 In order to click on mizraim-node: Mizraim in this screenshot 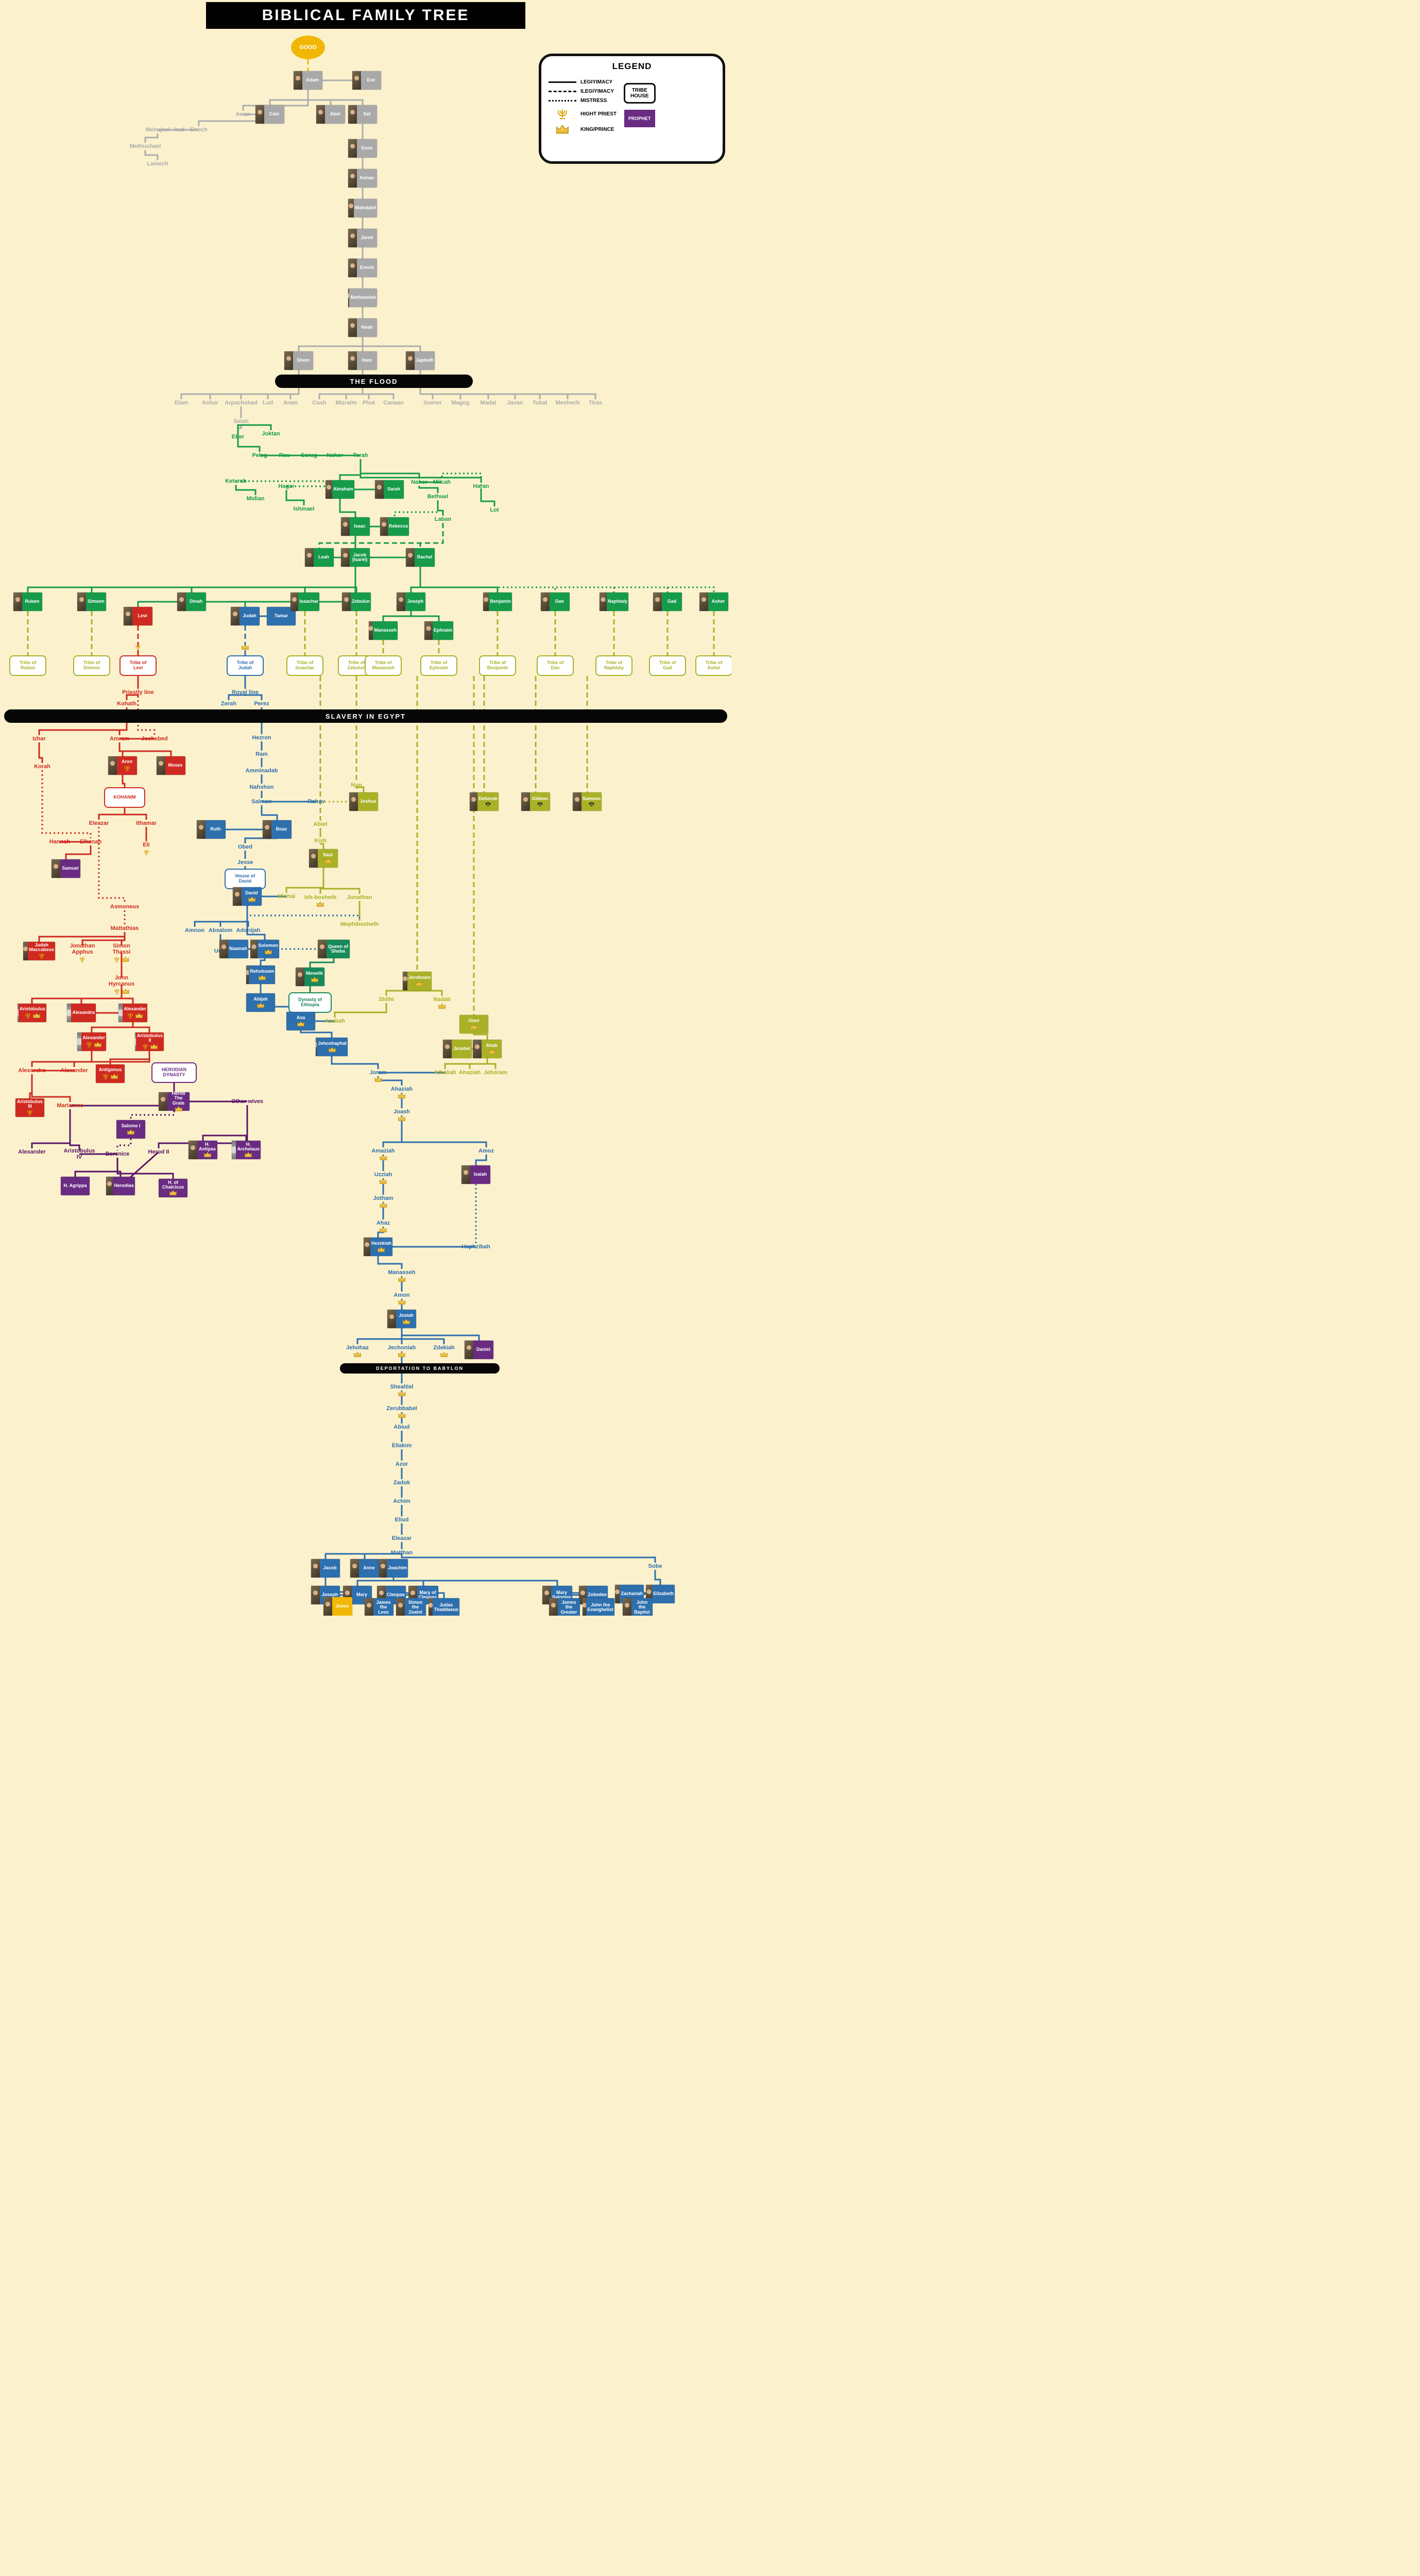, I will do `click(346, 403)`.